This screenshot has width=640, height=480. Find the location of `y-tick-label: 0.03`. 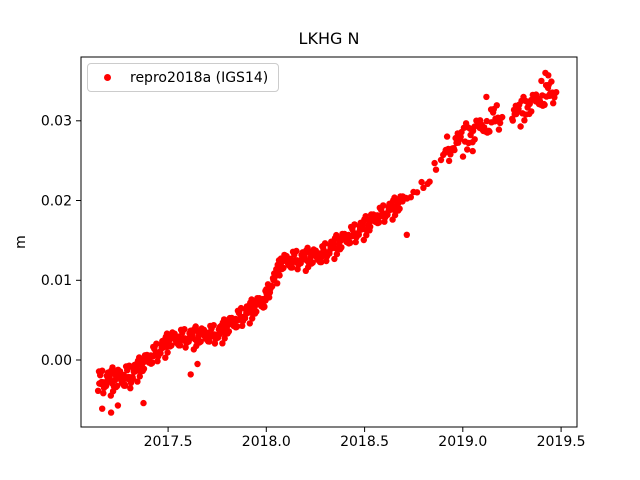

y-tick-label: 0.03 is located at coordinates (56, 122).